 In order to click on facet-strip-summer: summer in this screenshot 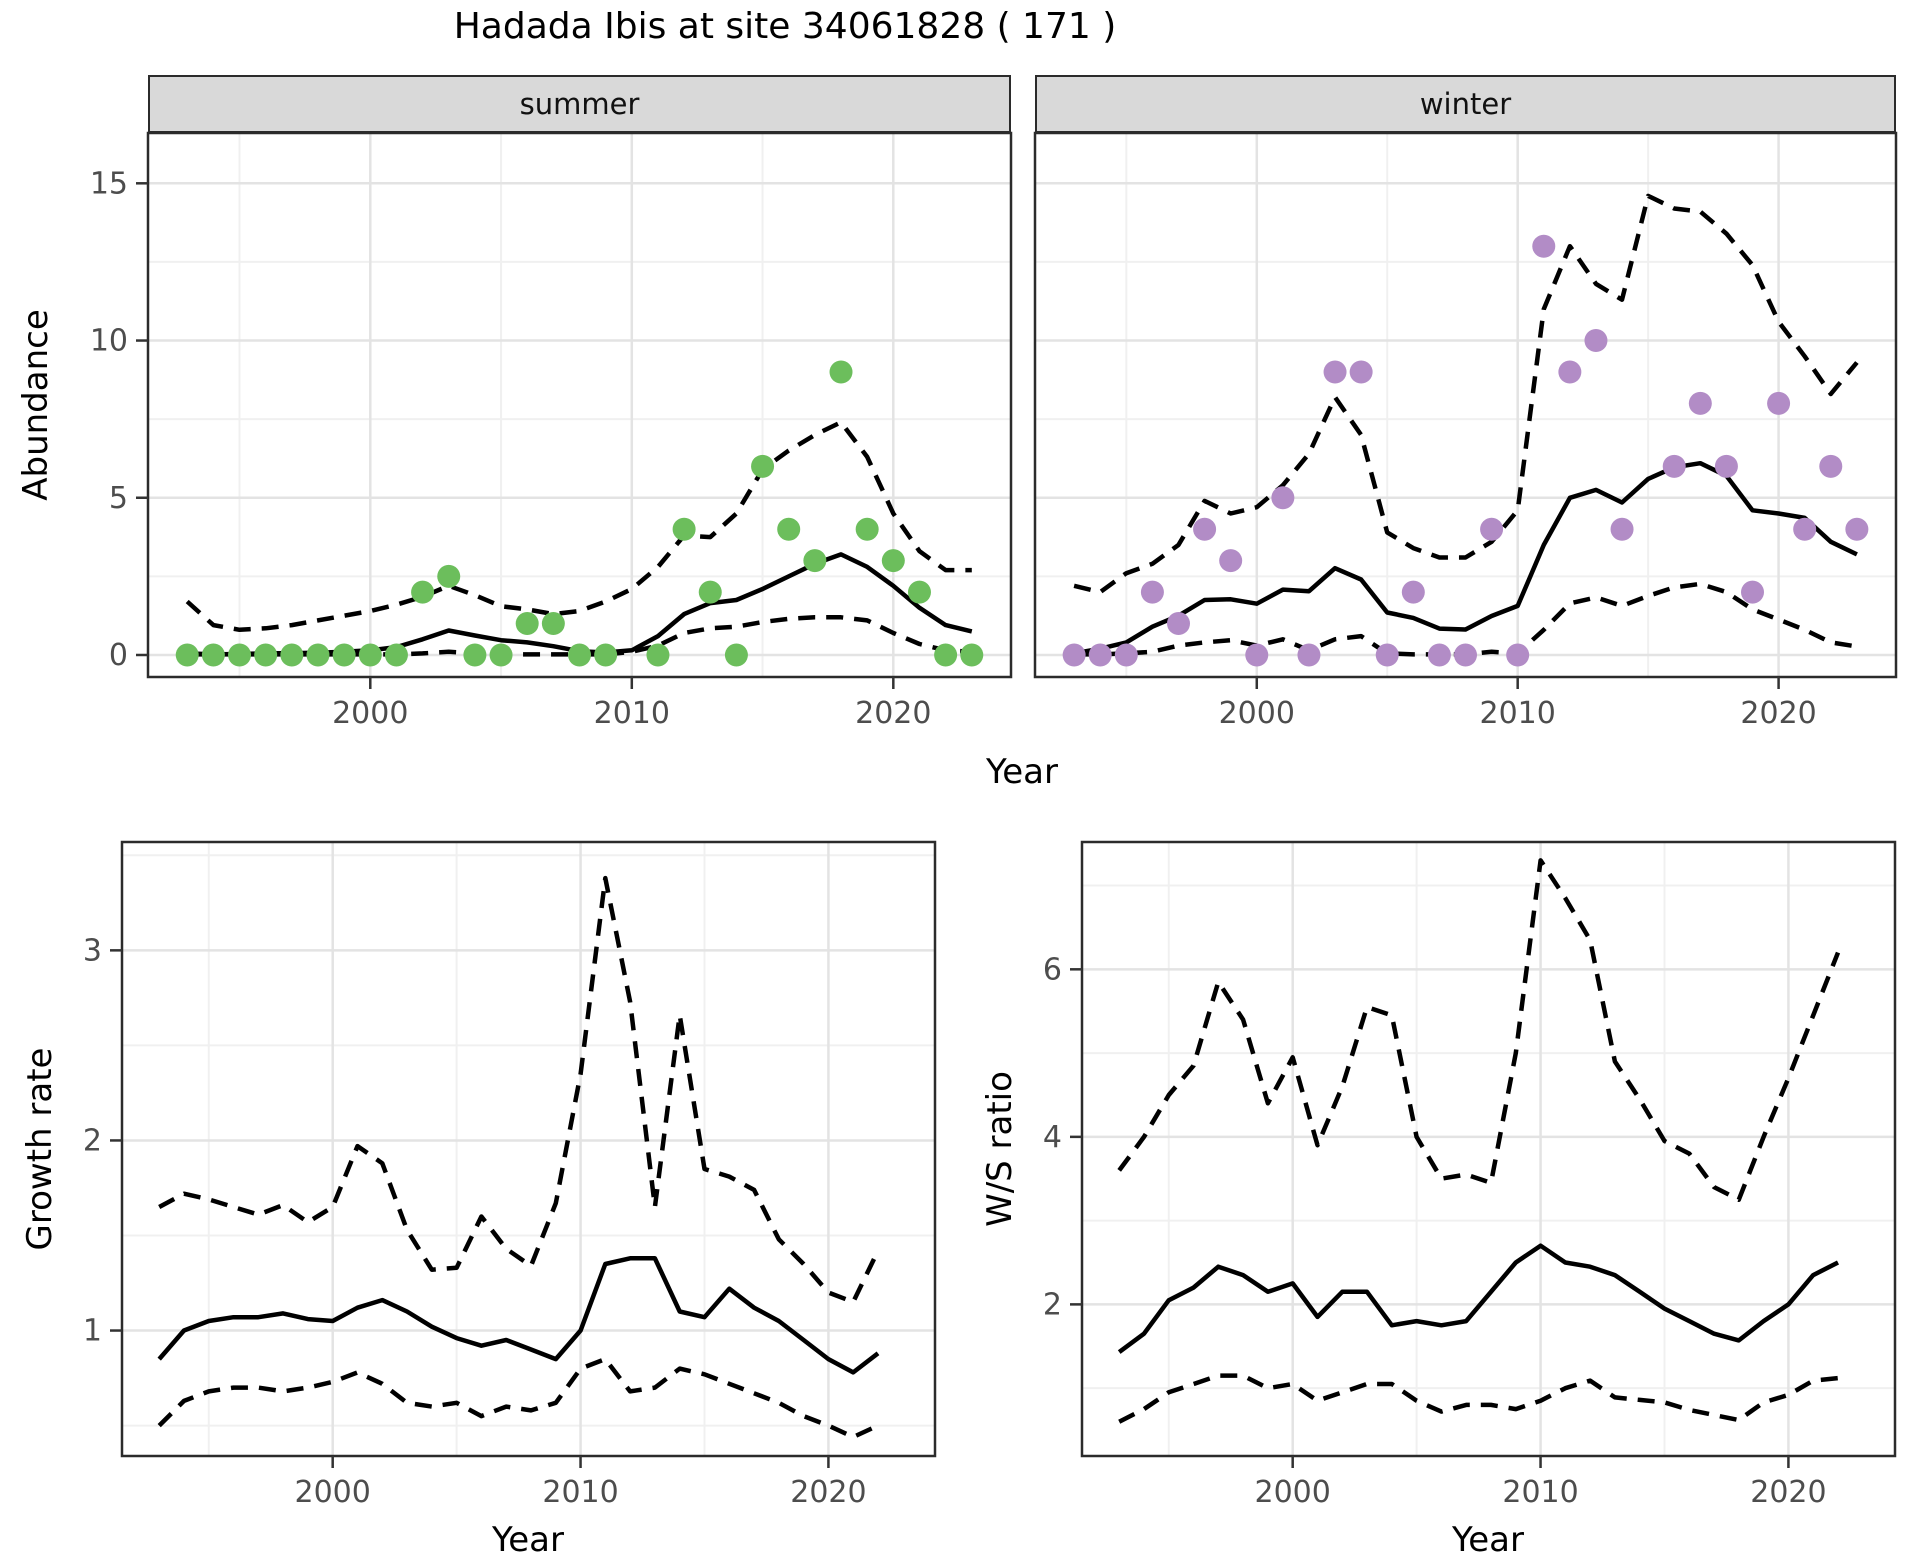, I will do `click(579, 104)`.